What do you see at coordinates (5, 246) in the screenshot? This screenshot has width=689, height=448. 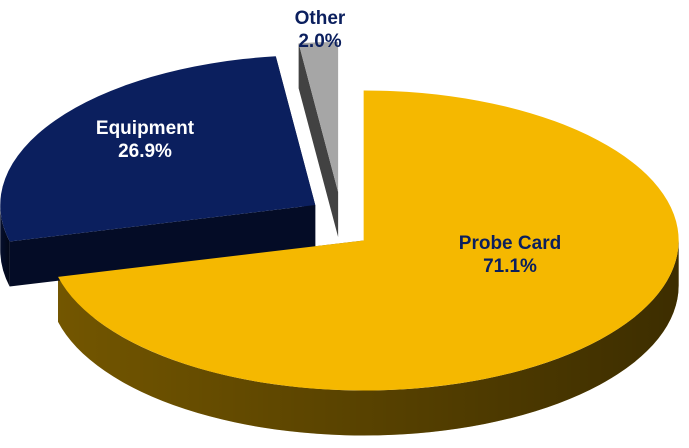 I see `slice-side-shade` at bounding box center [5, 246].